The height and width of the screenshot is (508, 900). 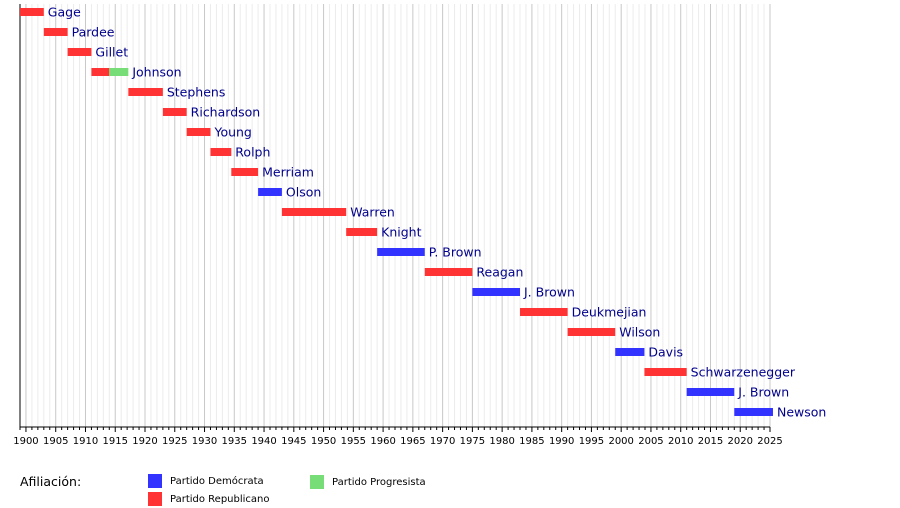 What do you see at coordinates (64, 12) in the screenshot?
I see `governor-label: Gage` at bounding box center [64, 12].